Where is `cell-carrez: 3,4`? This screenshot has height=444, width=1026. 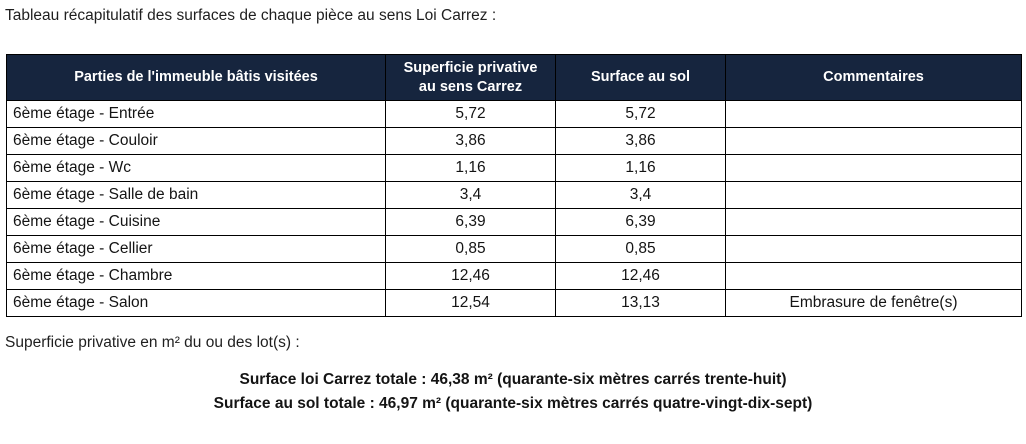 cell-carrez: 3,4 is located at coordinates (470, 195).